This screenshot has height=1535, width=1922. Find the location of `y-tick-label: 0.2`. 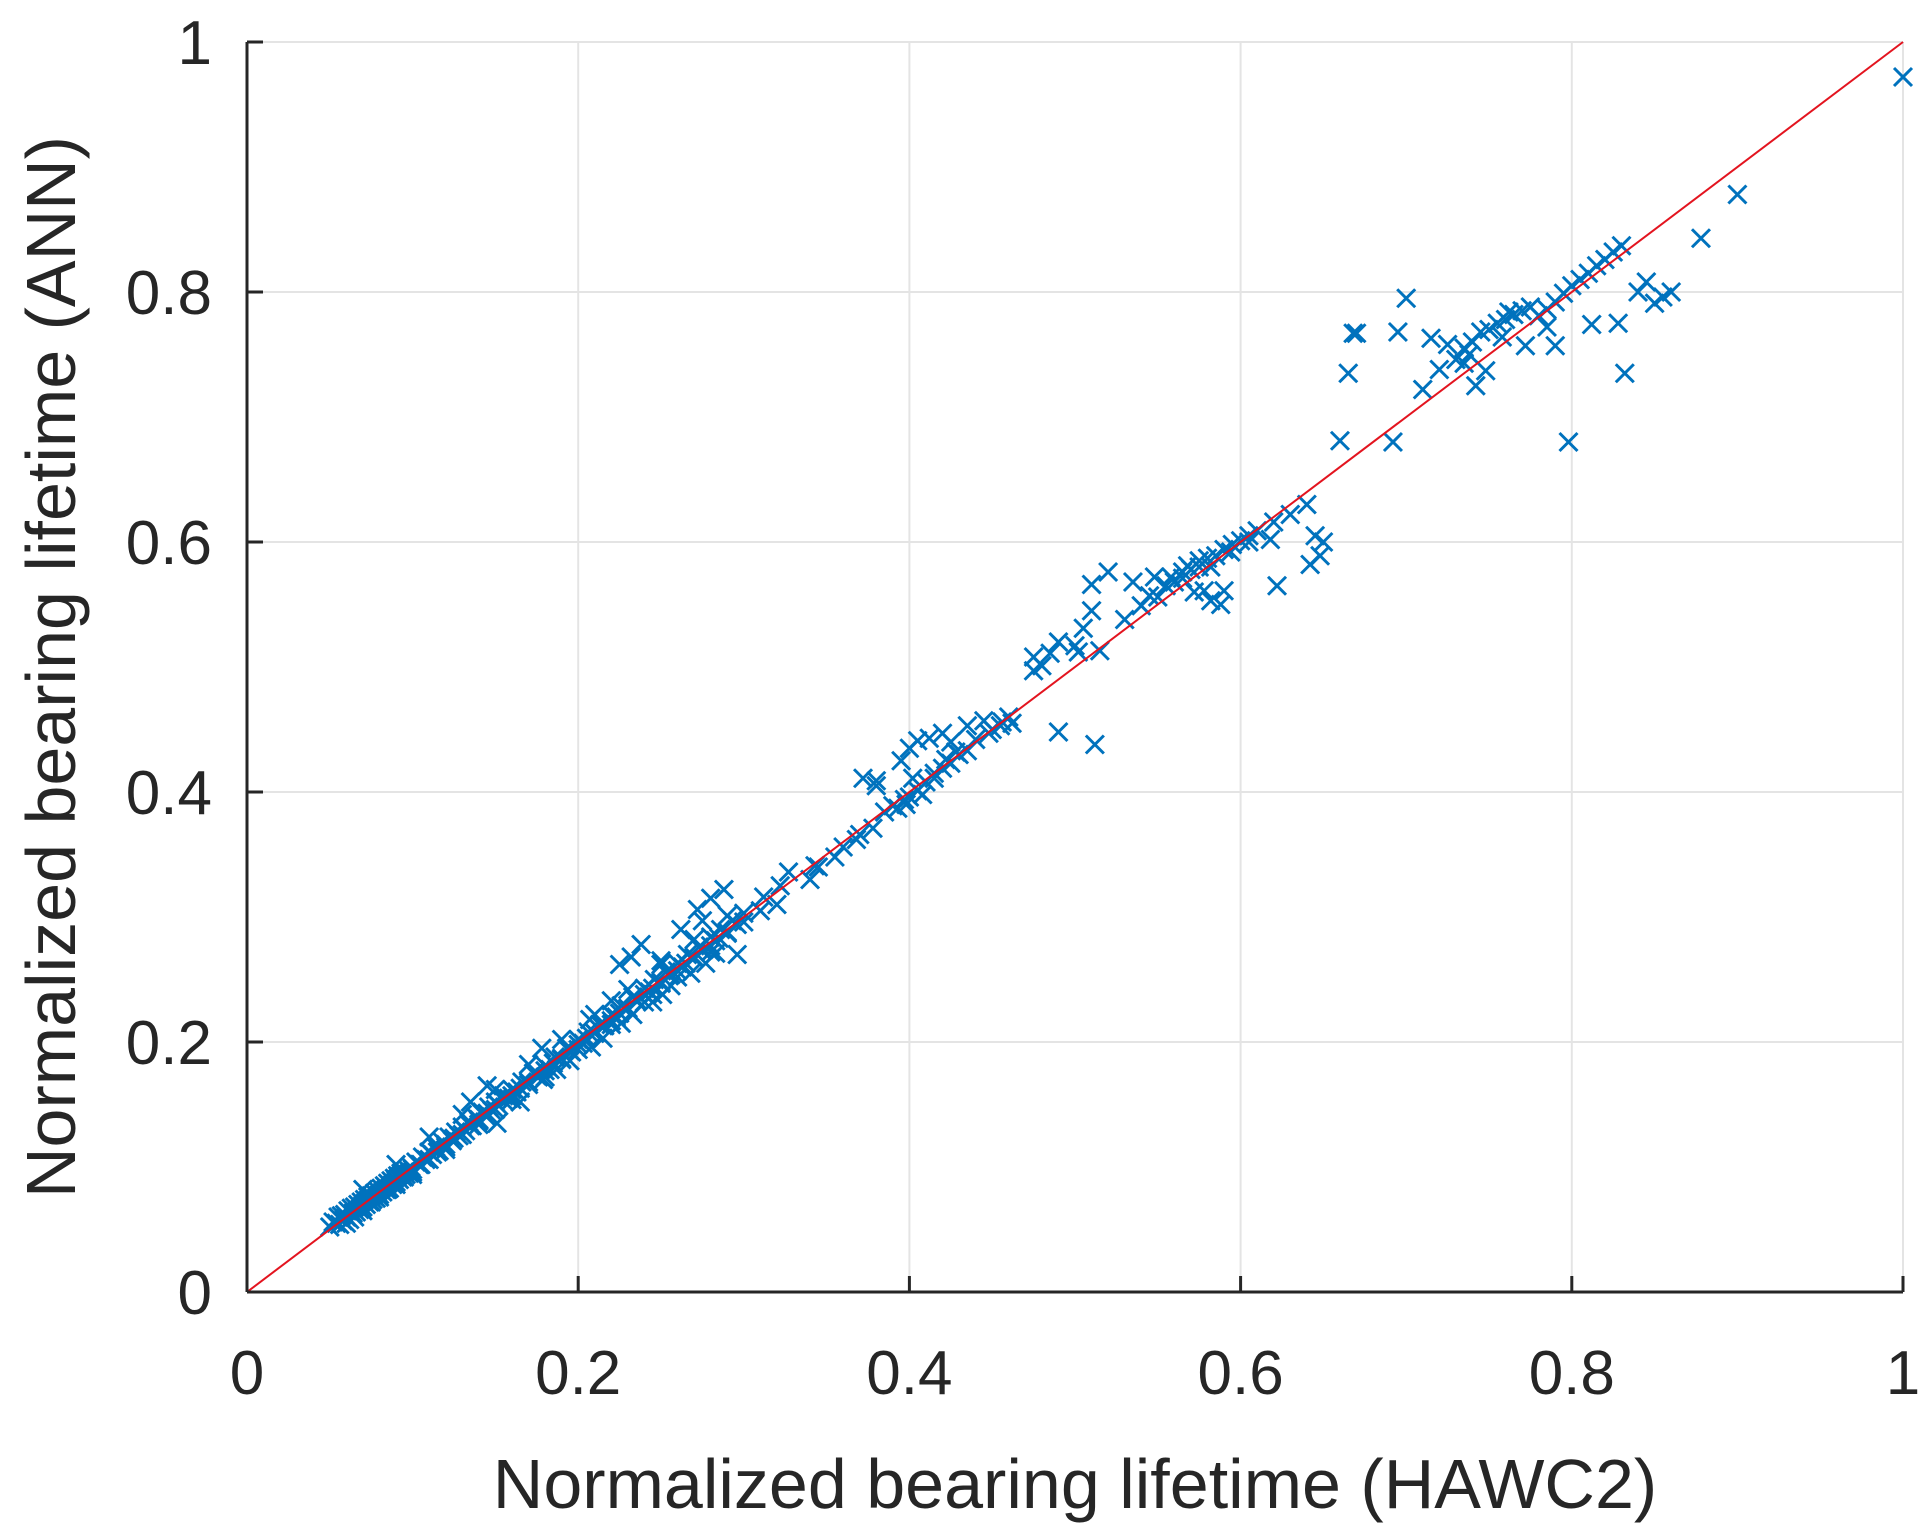

y-tick-label: 0.2 is located at coordinates (169, 1043).